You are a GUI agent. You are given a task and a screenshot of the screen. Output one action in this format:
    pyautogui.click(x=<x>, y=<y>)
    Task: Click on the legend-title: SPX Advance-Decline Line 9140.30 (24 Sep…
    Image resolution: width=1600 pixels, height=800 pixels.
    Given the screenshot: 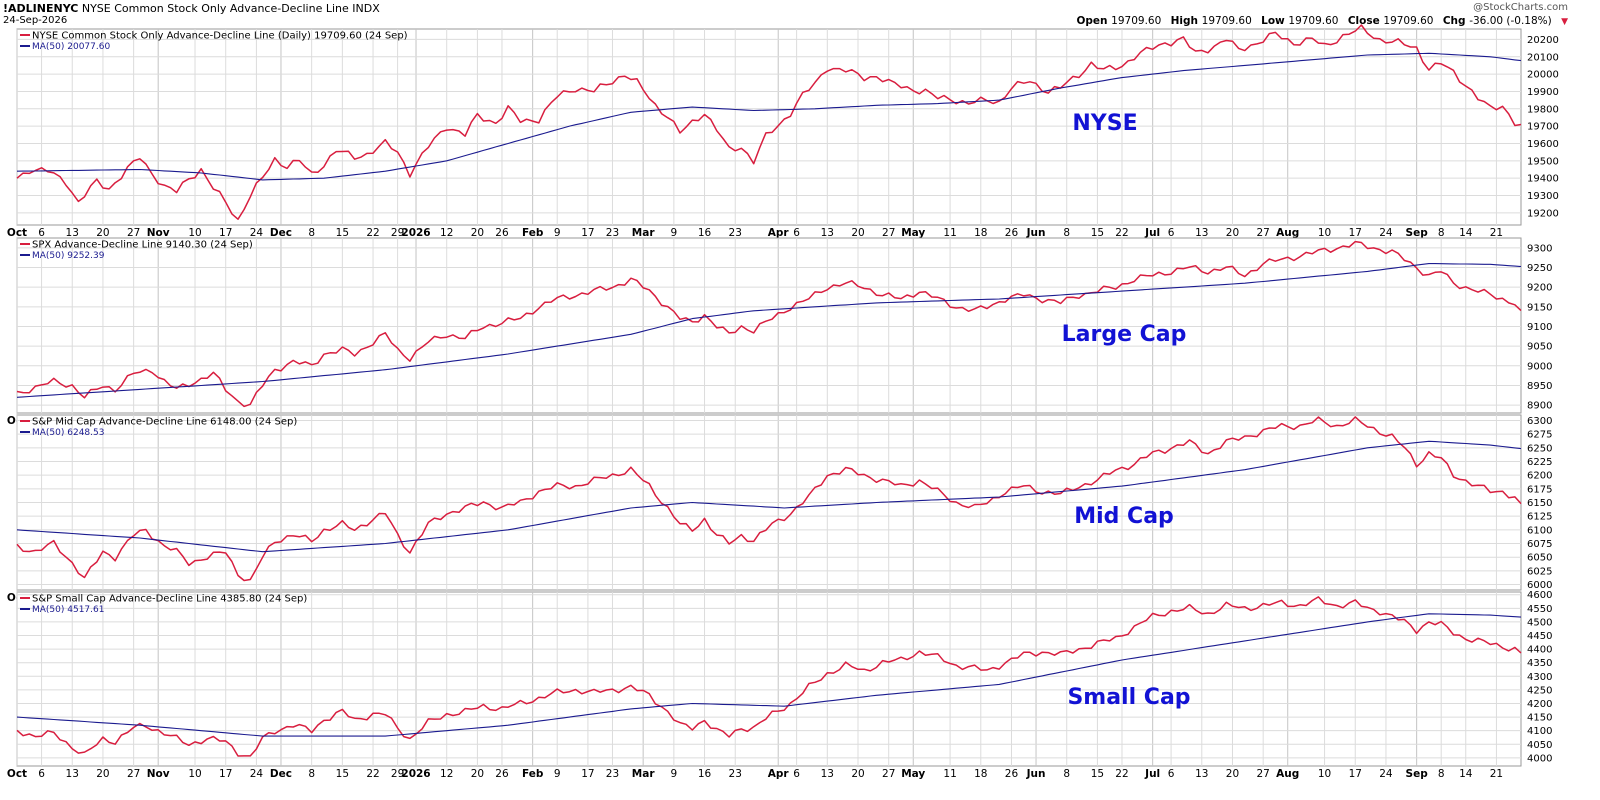 What is the action you would take?
    pyautogui.click(x=142, y=245)
    